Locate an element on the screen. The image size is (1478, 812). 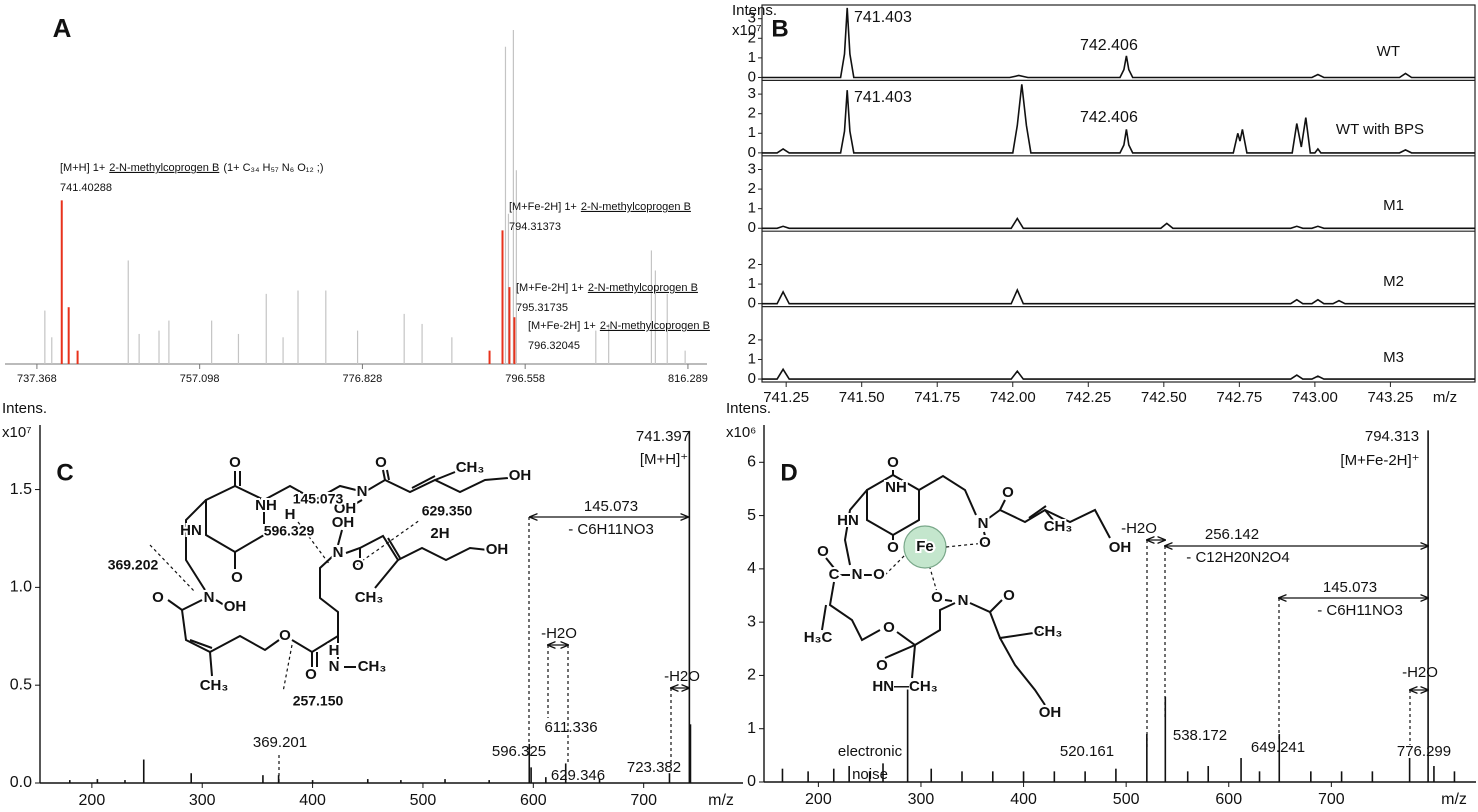
x-tick-label: 742.50 is located at coordinates (1164, 397).